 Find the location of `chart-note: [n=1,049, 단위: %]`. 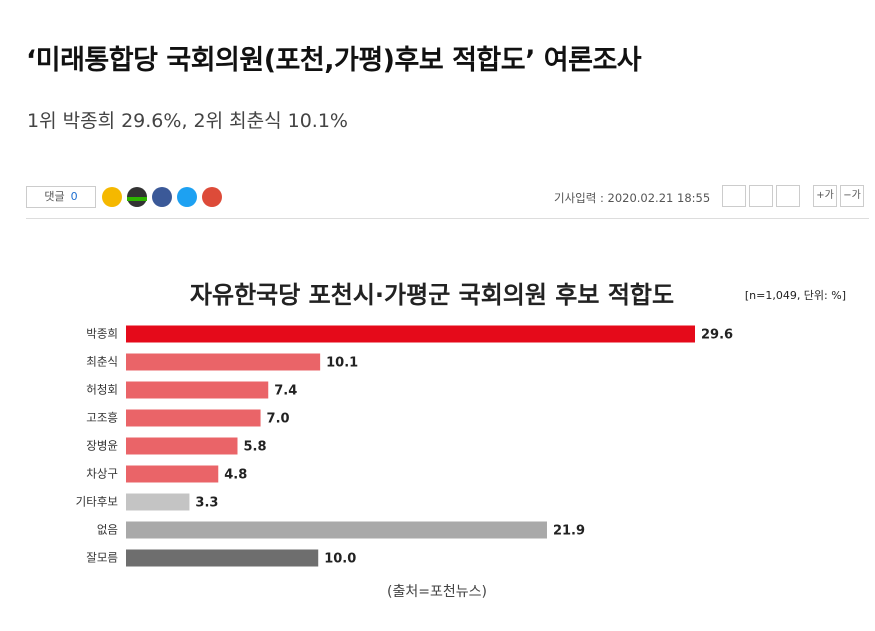

chart-note: [n=1,049, 단위: %] is located at coordinates (795, 295).